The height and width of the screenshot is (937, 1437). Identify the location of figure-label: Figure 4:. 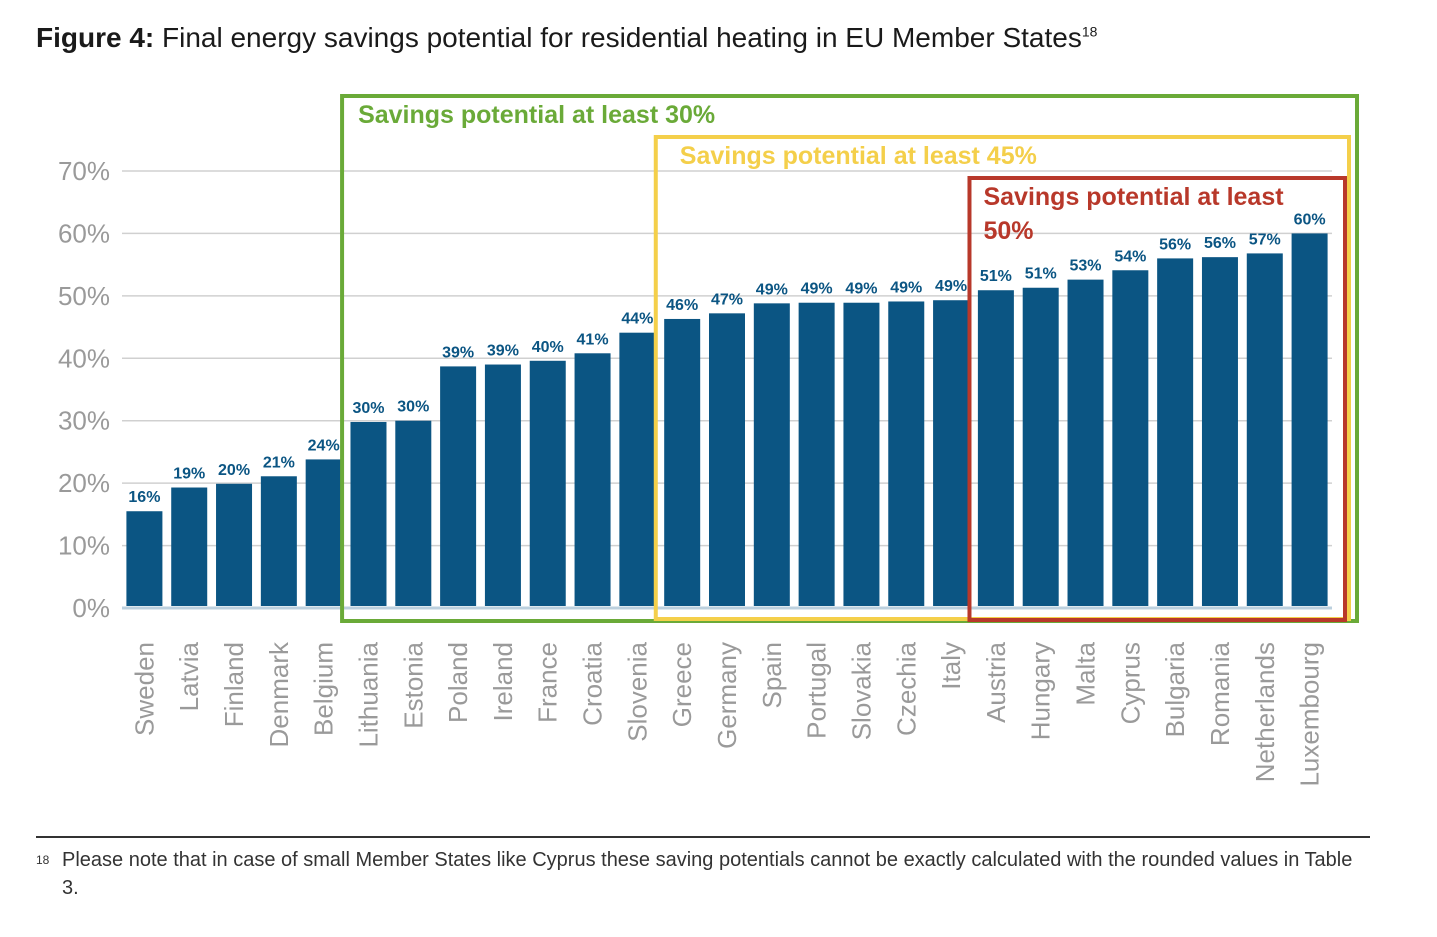
(95, 37).